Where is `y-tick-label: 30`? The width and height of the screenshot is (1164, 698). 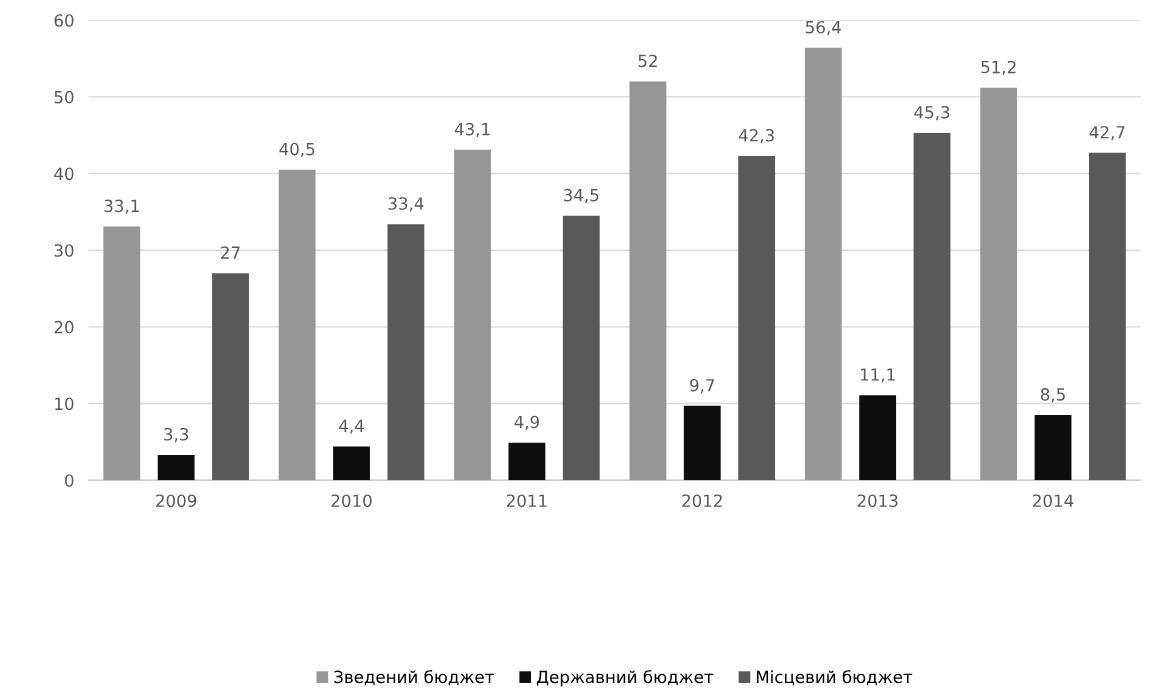 y-tick-label: 30 is located at coordinates (64, 250).